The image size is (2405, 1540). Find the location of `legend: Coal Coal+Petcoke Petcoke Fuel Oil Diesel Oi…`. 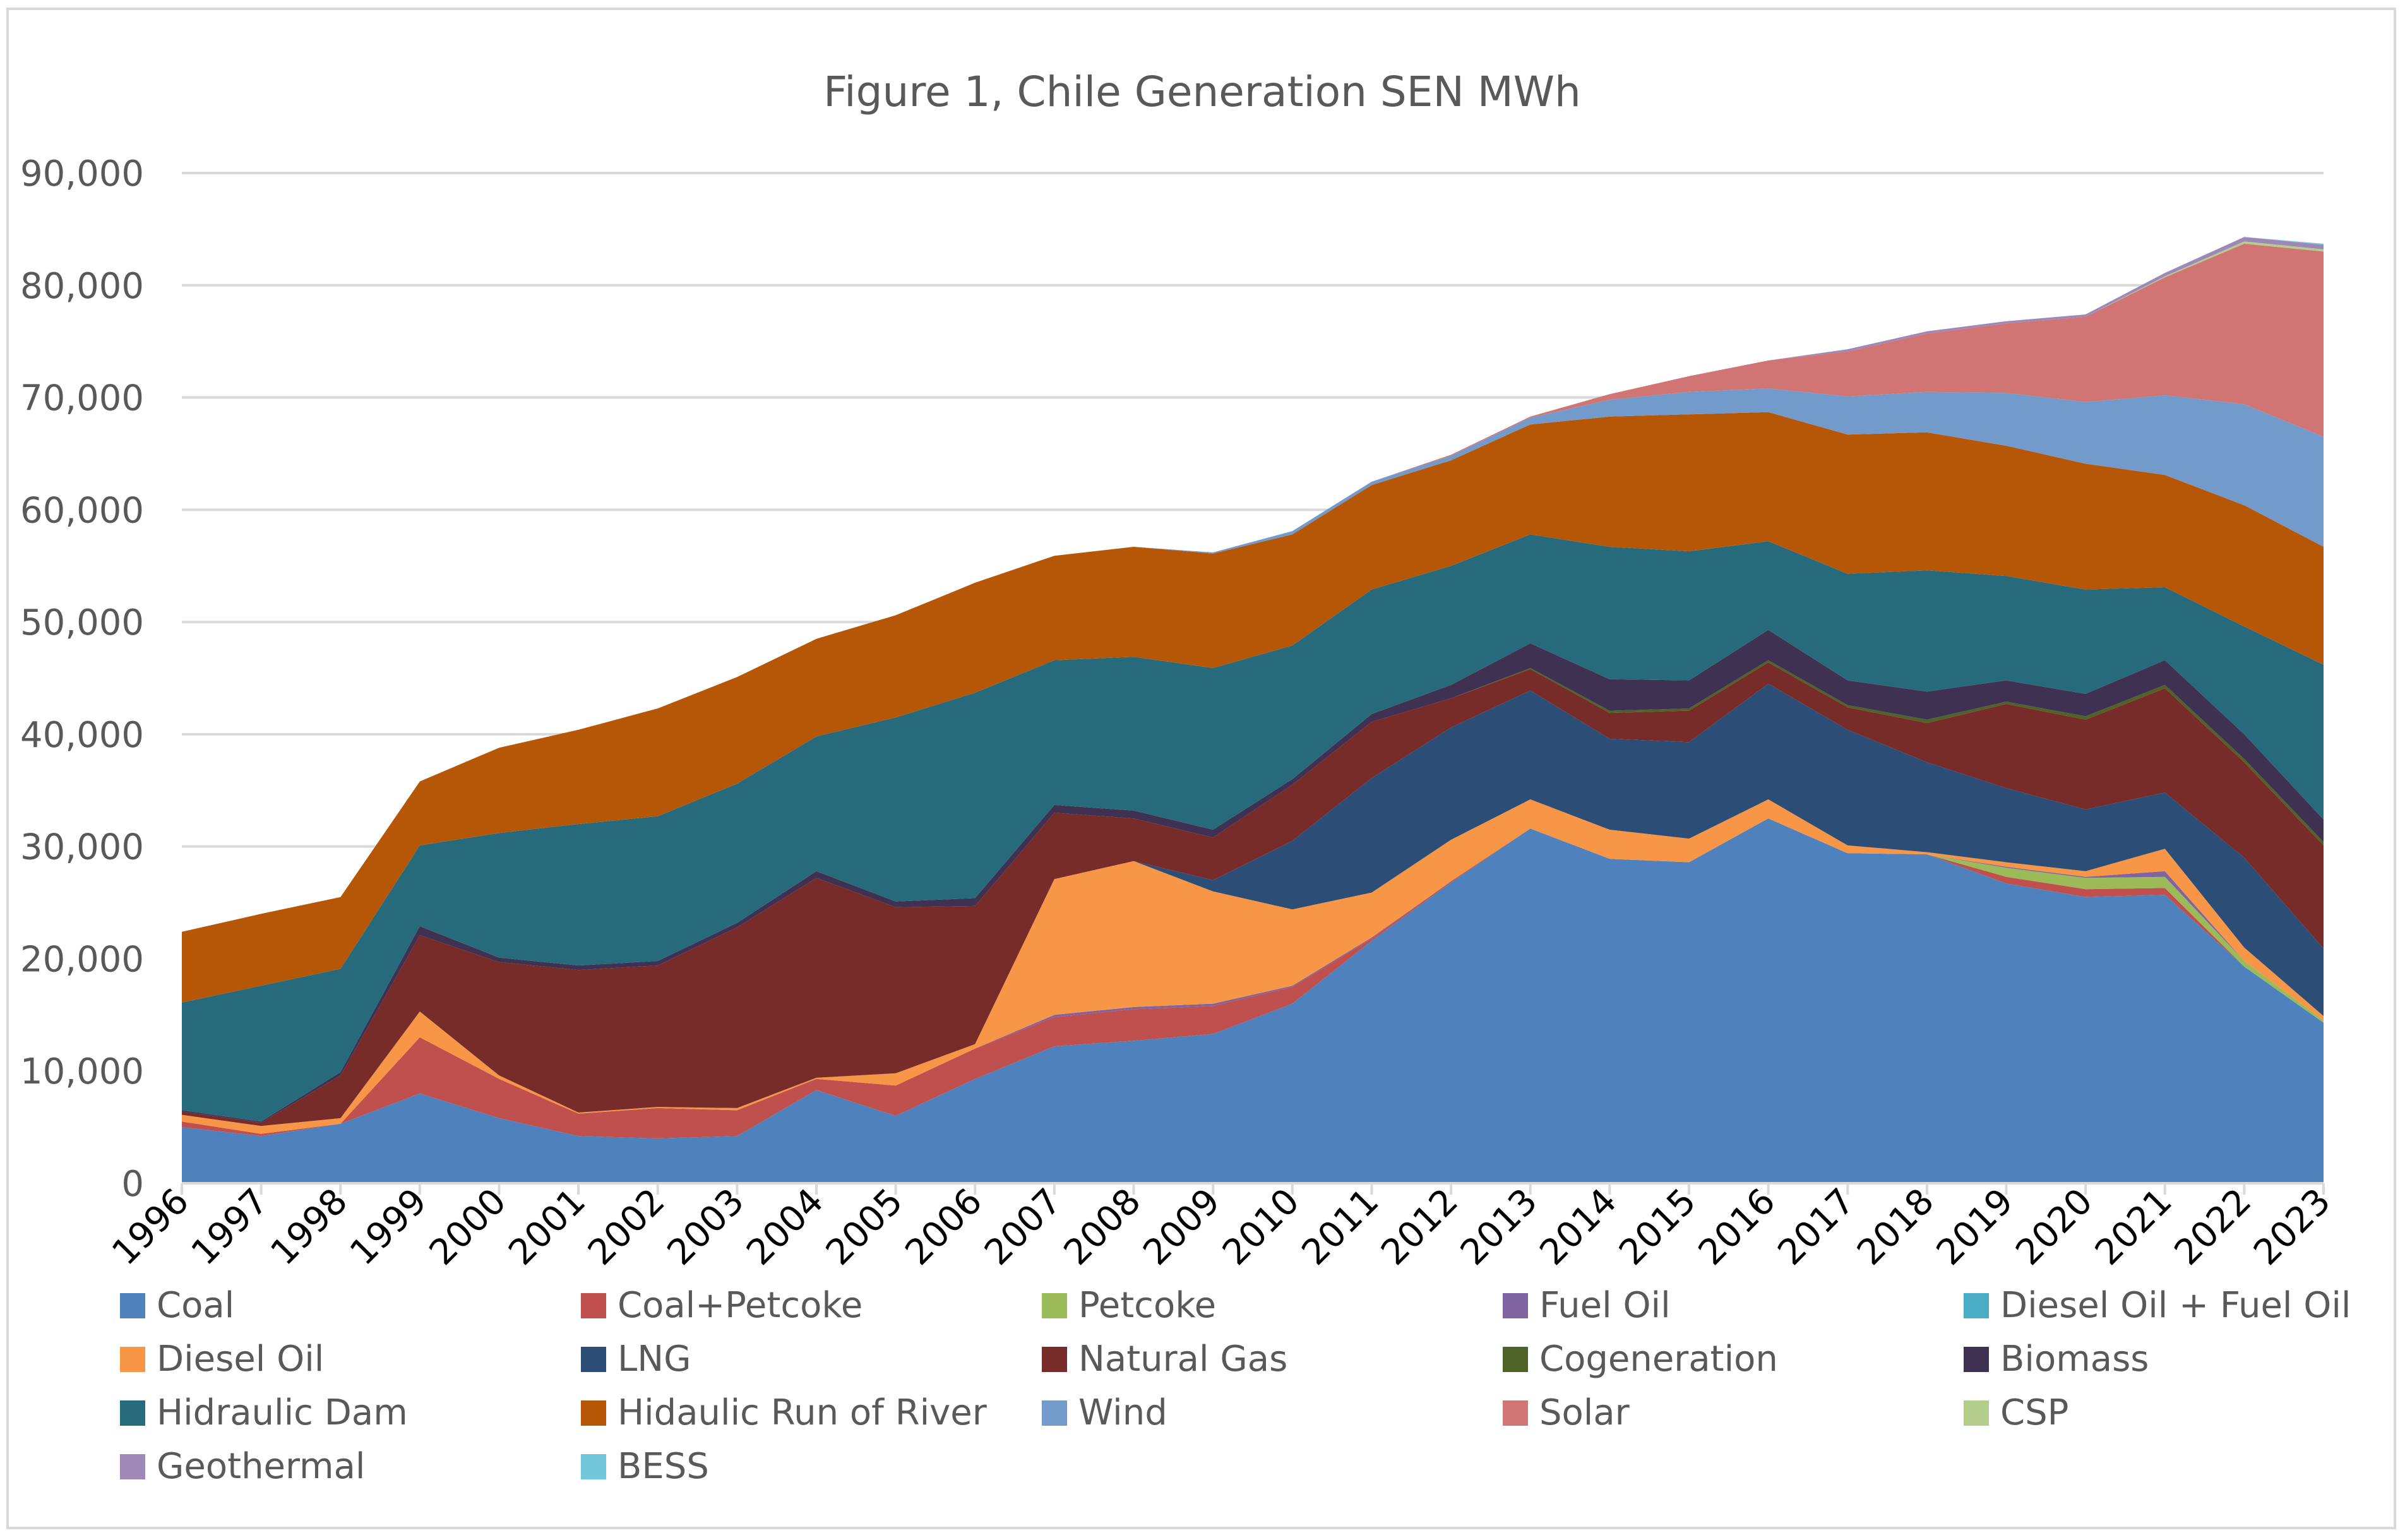

legend: Coal Coal+Petcoke Petcoke Fuel Oil Diesel Oi… is located at coordinates (1235, 1386).